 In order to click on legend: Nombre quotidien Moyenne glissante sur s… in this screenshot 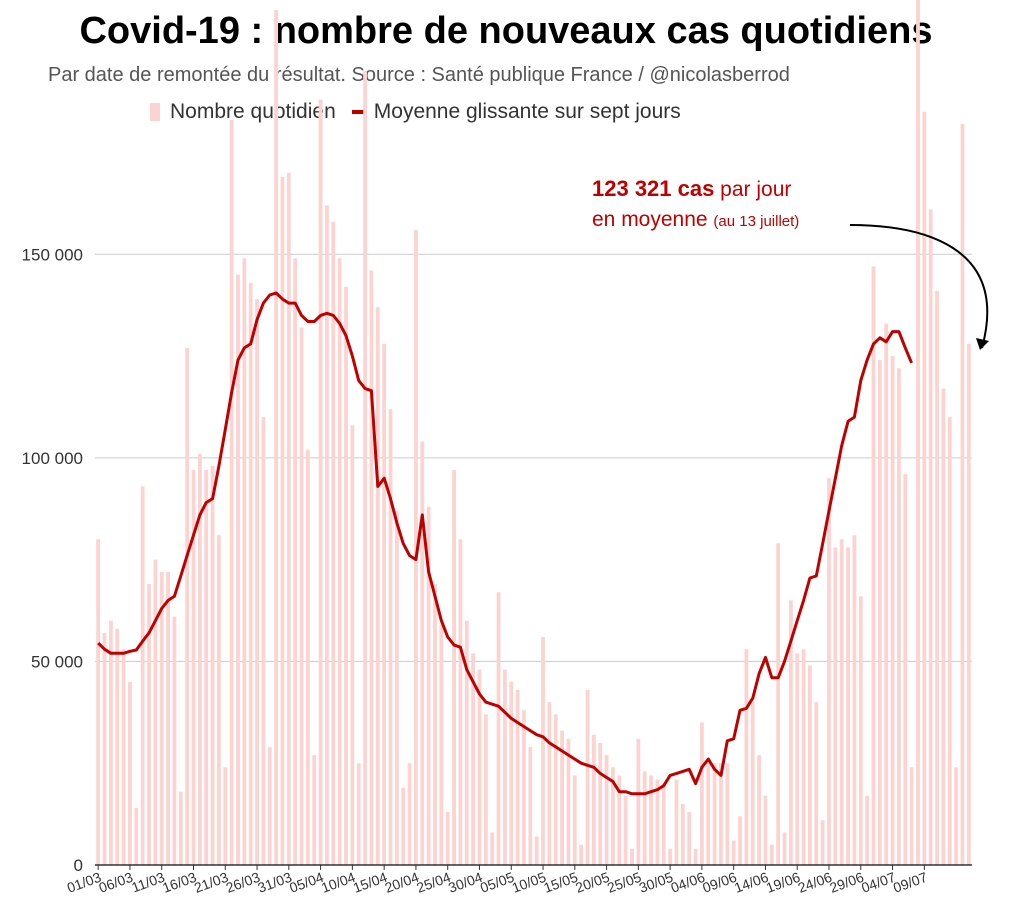, I will do `click(415, 112)`.